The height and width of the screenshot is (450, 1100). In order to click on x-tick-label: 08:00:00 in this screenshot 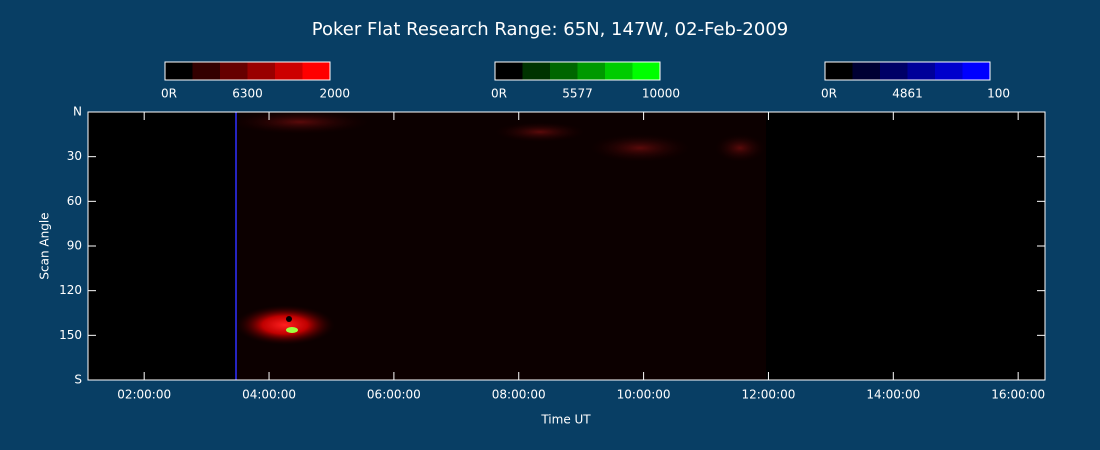, I will do `click(519, 395)`.